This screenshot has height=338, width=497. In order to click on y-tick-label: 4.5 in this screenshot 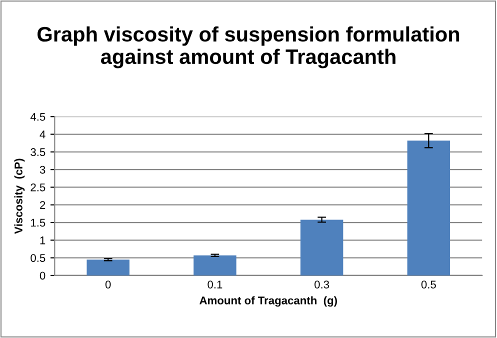, I will do `click(38, 116)`.